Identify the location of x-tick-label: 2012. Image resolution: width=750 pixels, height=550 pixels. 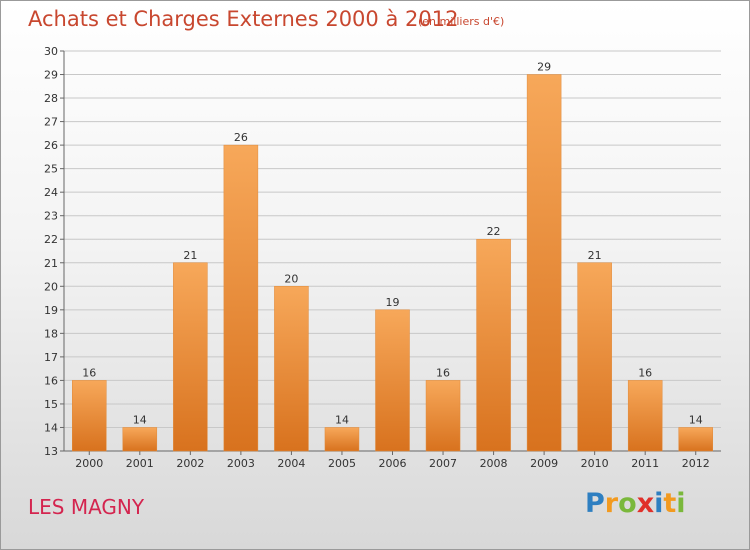
(696, 463).